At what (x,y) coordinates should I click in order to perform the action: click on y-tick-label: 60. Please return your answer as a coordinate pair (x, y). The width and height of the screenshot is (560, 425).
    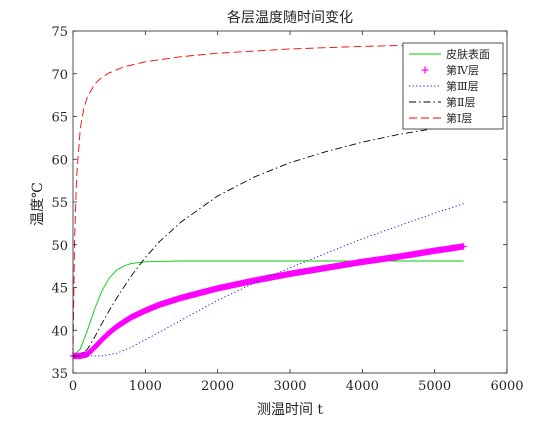
    Looking at the image, I should click on (59, 160).